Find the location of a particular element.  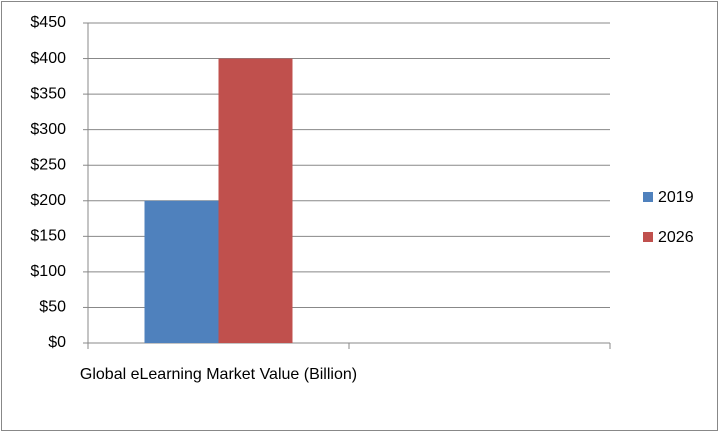

y-tick-label: $0 is located at coordinates (57, 342).